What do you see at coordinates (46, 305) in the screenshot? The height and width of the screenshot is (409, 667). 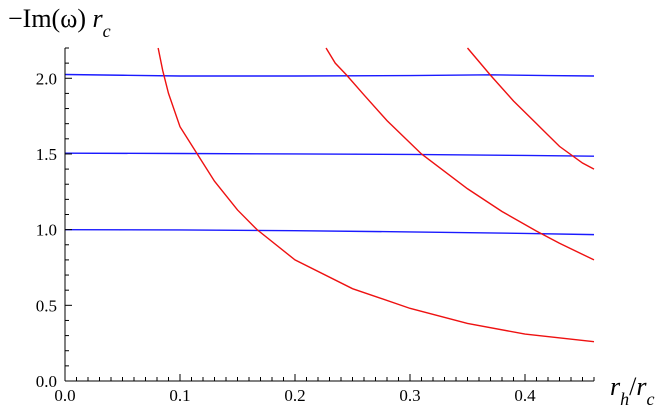 I see `y-tick-label: 0.5` at bounding box center [46, 305].